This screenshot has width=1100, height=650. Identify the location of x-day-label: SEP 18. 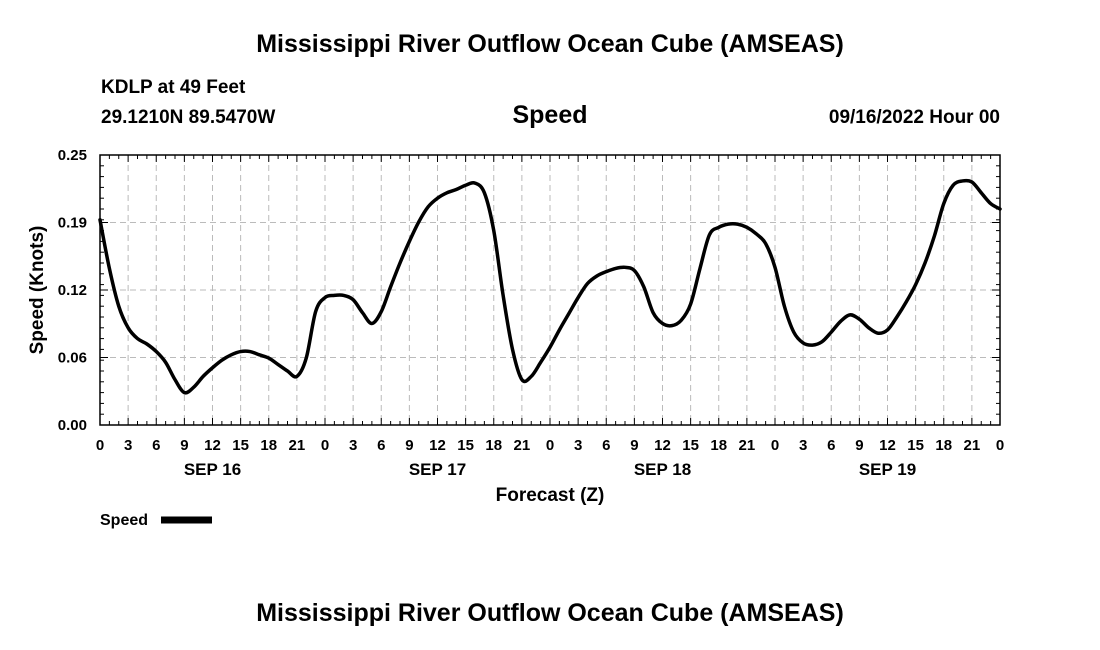
(662, 469).